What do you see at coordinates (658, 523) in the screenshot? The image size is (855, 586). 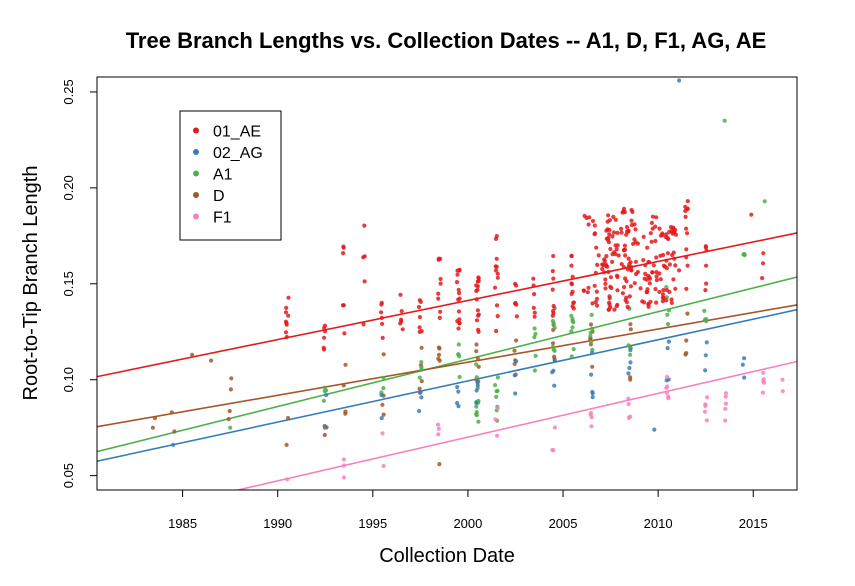 I see `x-tick-label: 2010` at bounding box center [658, 523].